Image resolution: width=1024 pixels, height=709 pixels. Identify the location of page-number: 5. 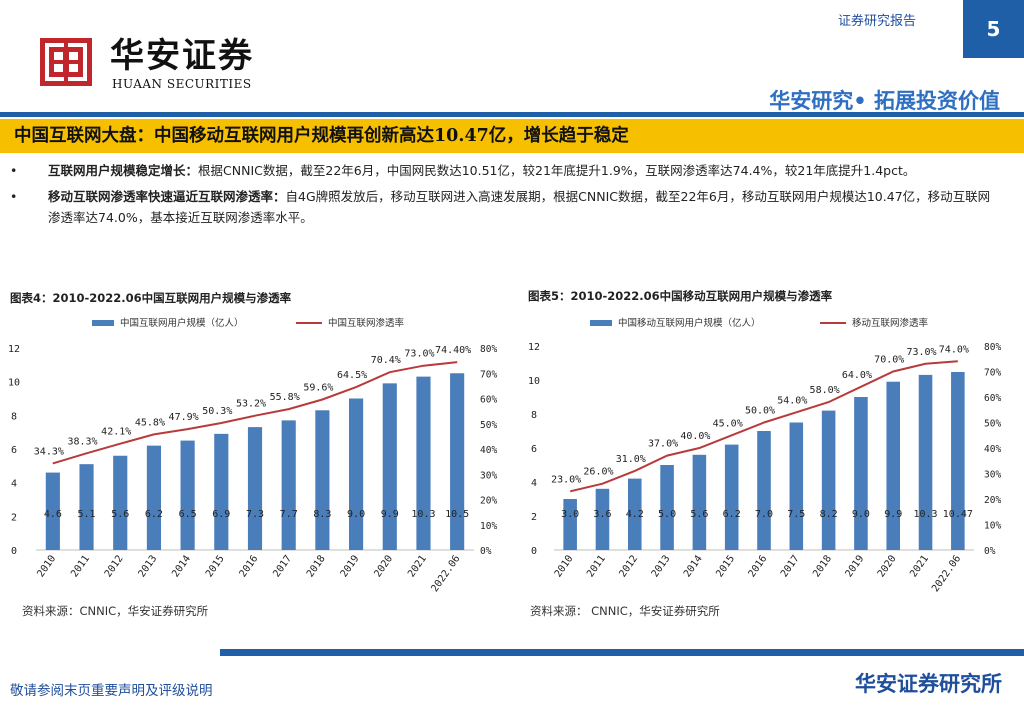
(993, 29).